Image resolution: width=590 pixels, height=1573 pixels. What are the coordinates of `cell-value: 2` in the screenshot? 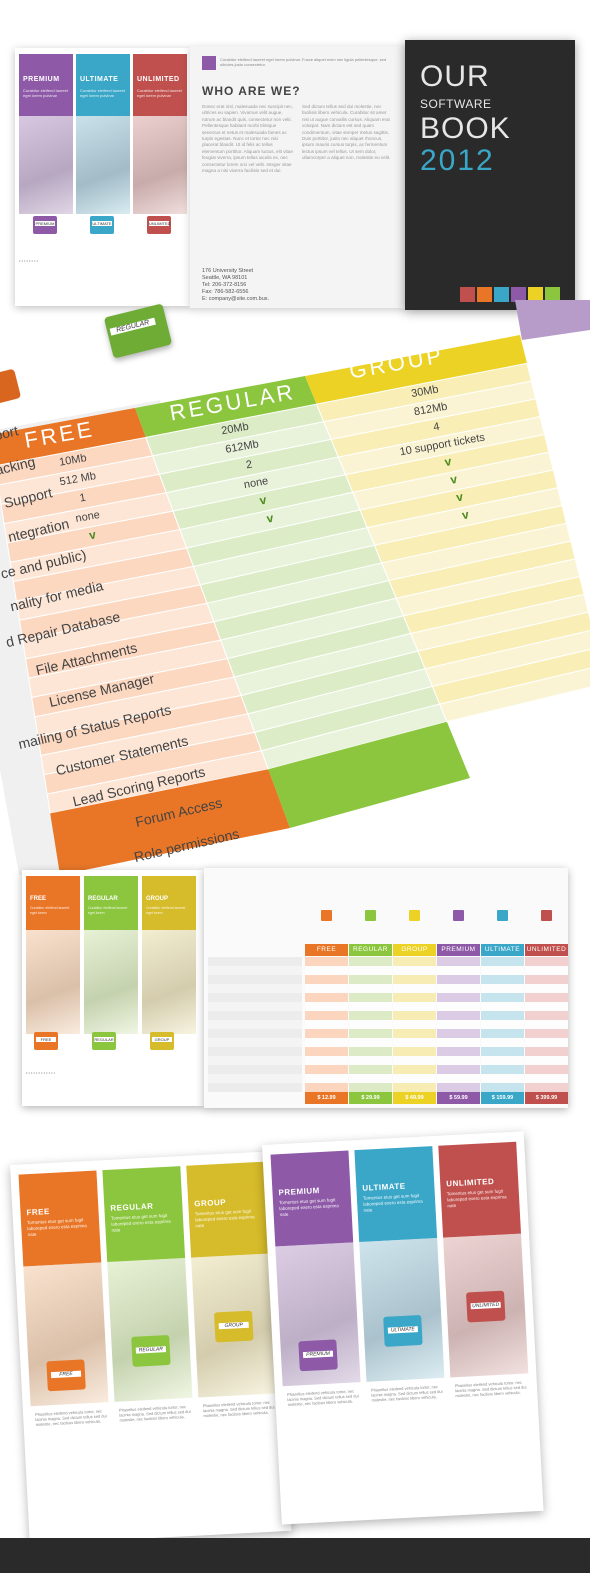 It's located at (249, 465).